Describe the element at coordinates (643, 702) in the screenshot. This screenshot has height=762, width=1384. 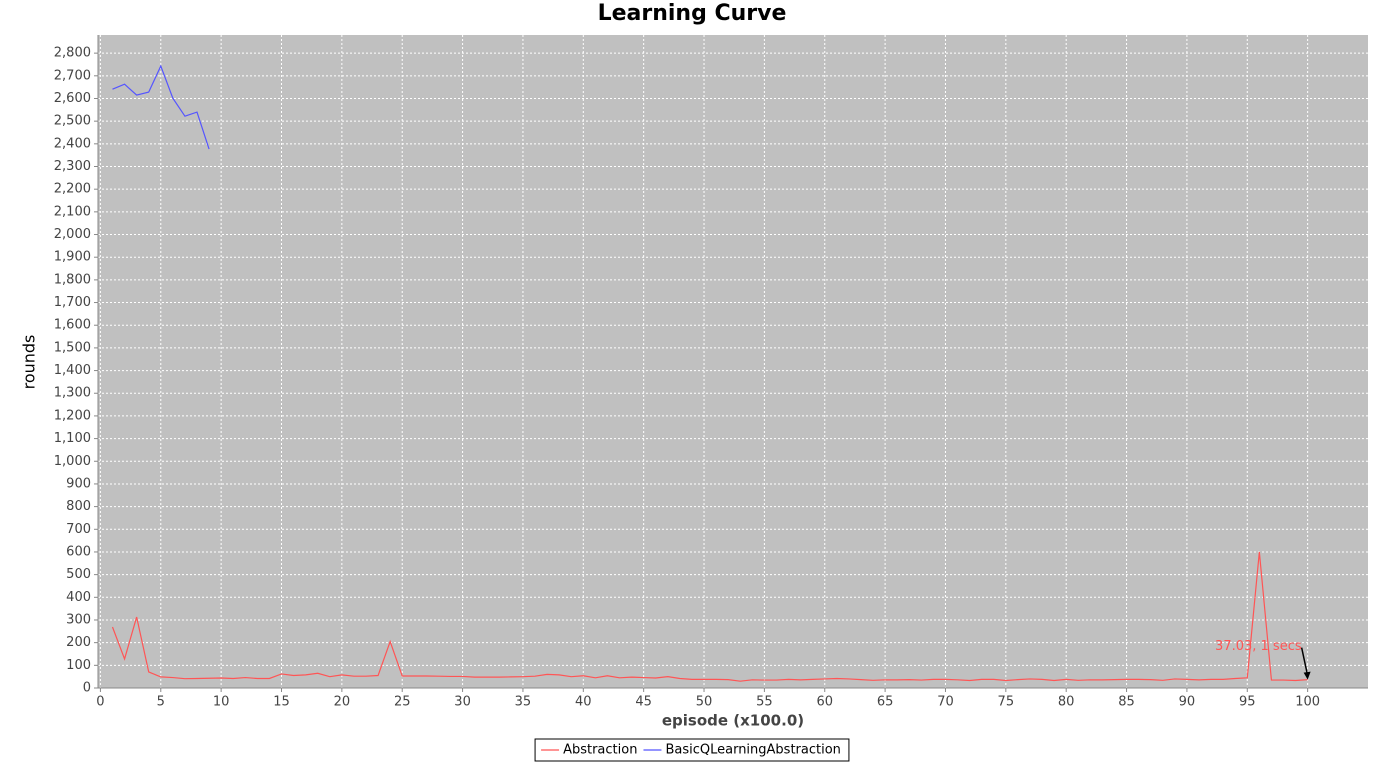
I see `x-tick-label: 45` at that location.